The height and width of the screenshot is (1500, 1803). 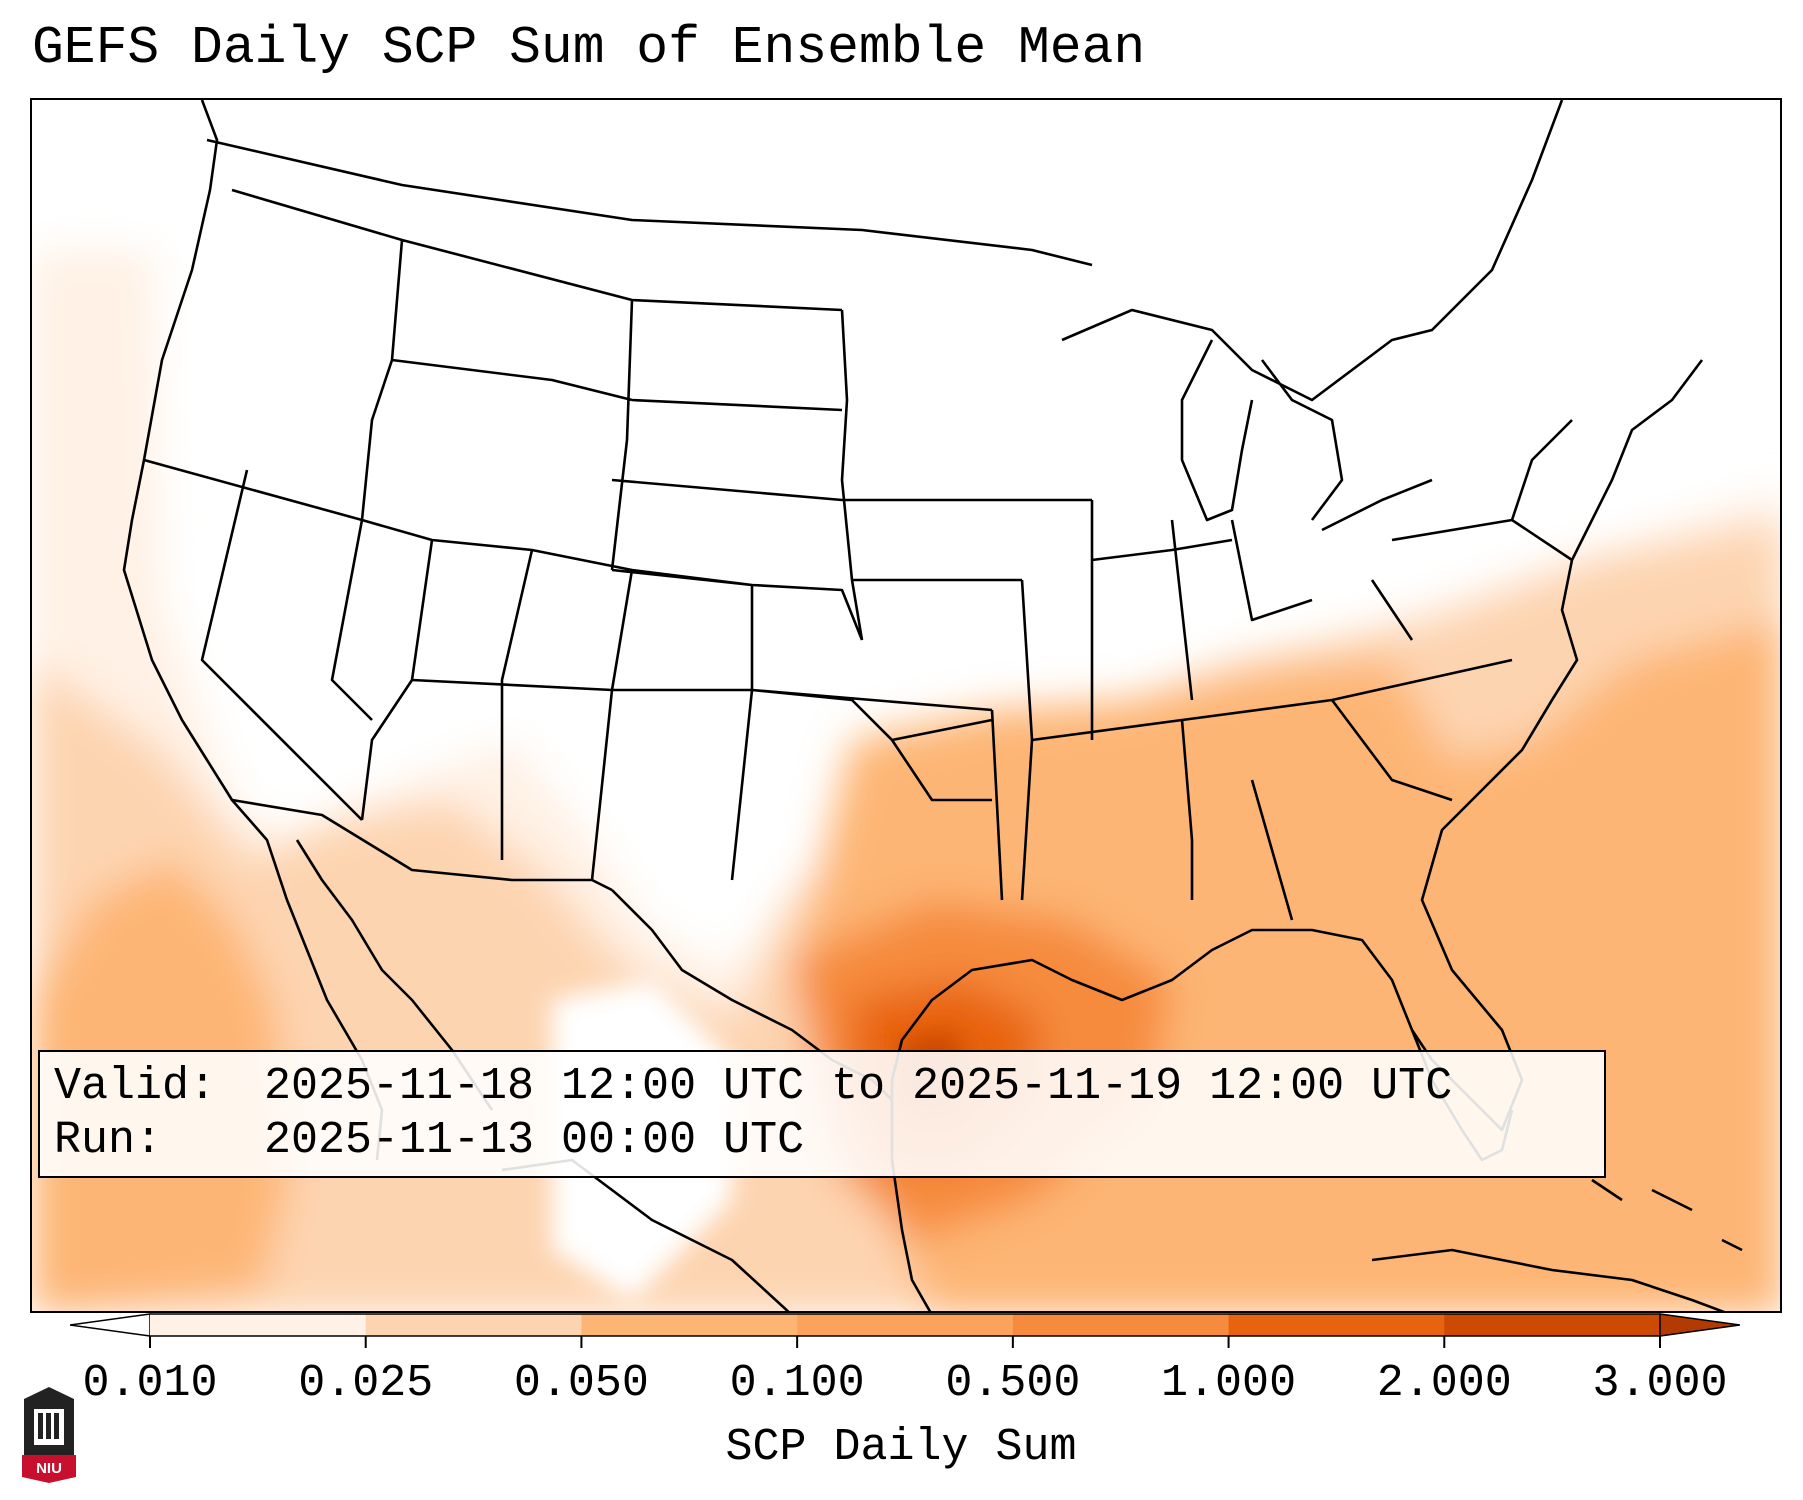 I want to click on chart-title: GEFS Daily SCP Sum of Ensemble Mean, so click(x=589, y=48).